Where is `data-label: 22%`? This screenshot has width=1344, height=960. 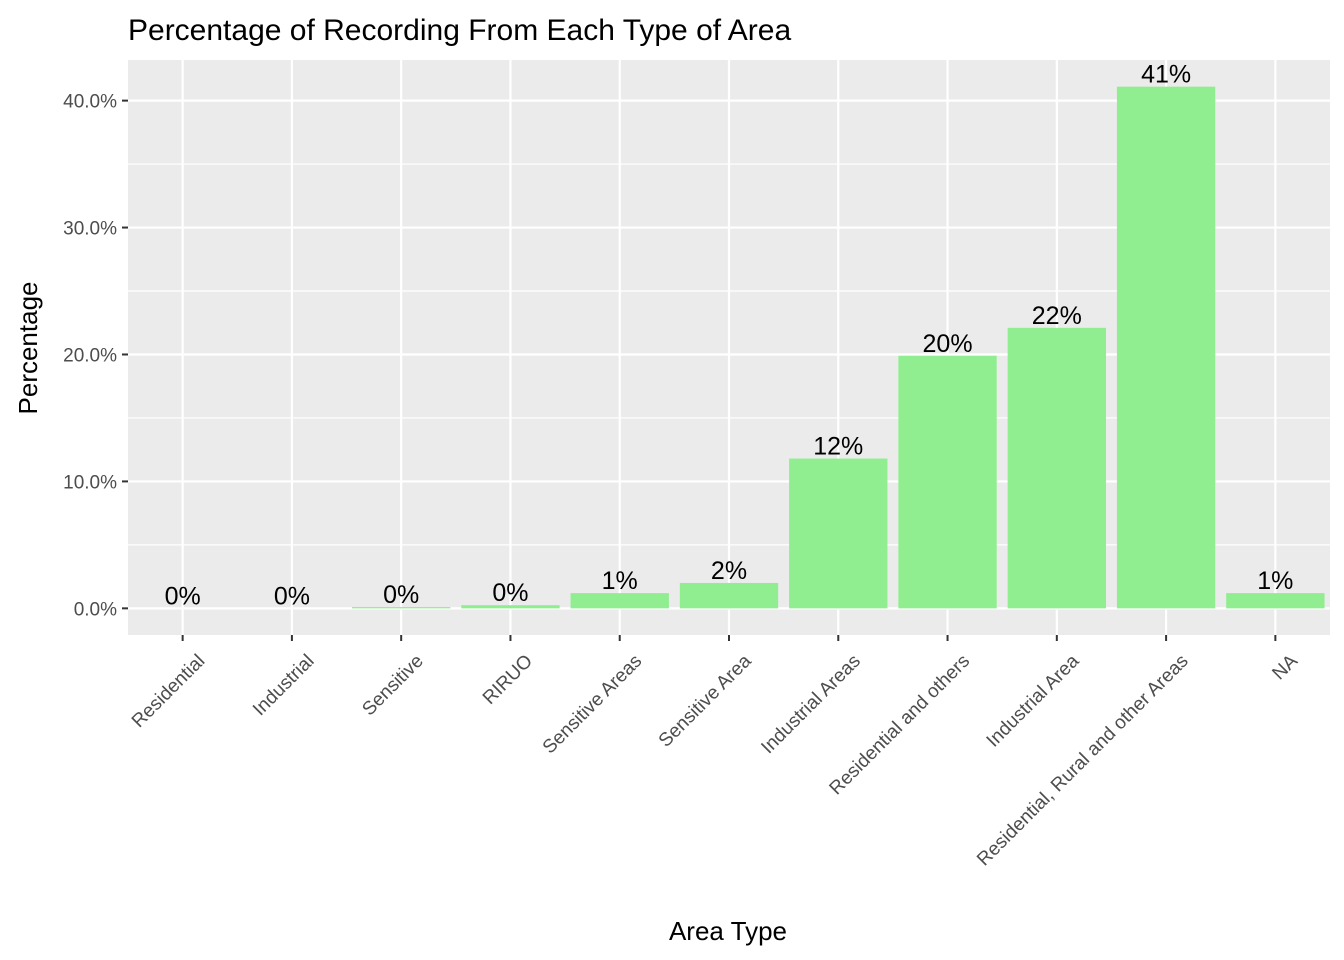 data-label: 22% is located at coordinates (1057, 316).